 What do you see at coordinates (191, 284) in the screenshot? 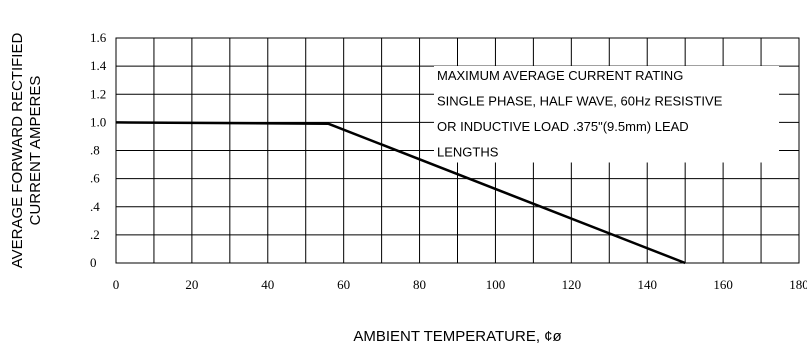
I see `x-tick-label: 20` at bounding box center [191, 284].